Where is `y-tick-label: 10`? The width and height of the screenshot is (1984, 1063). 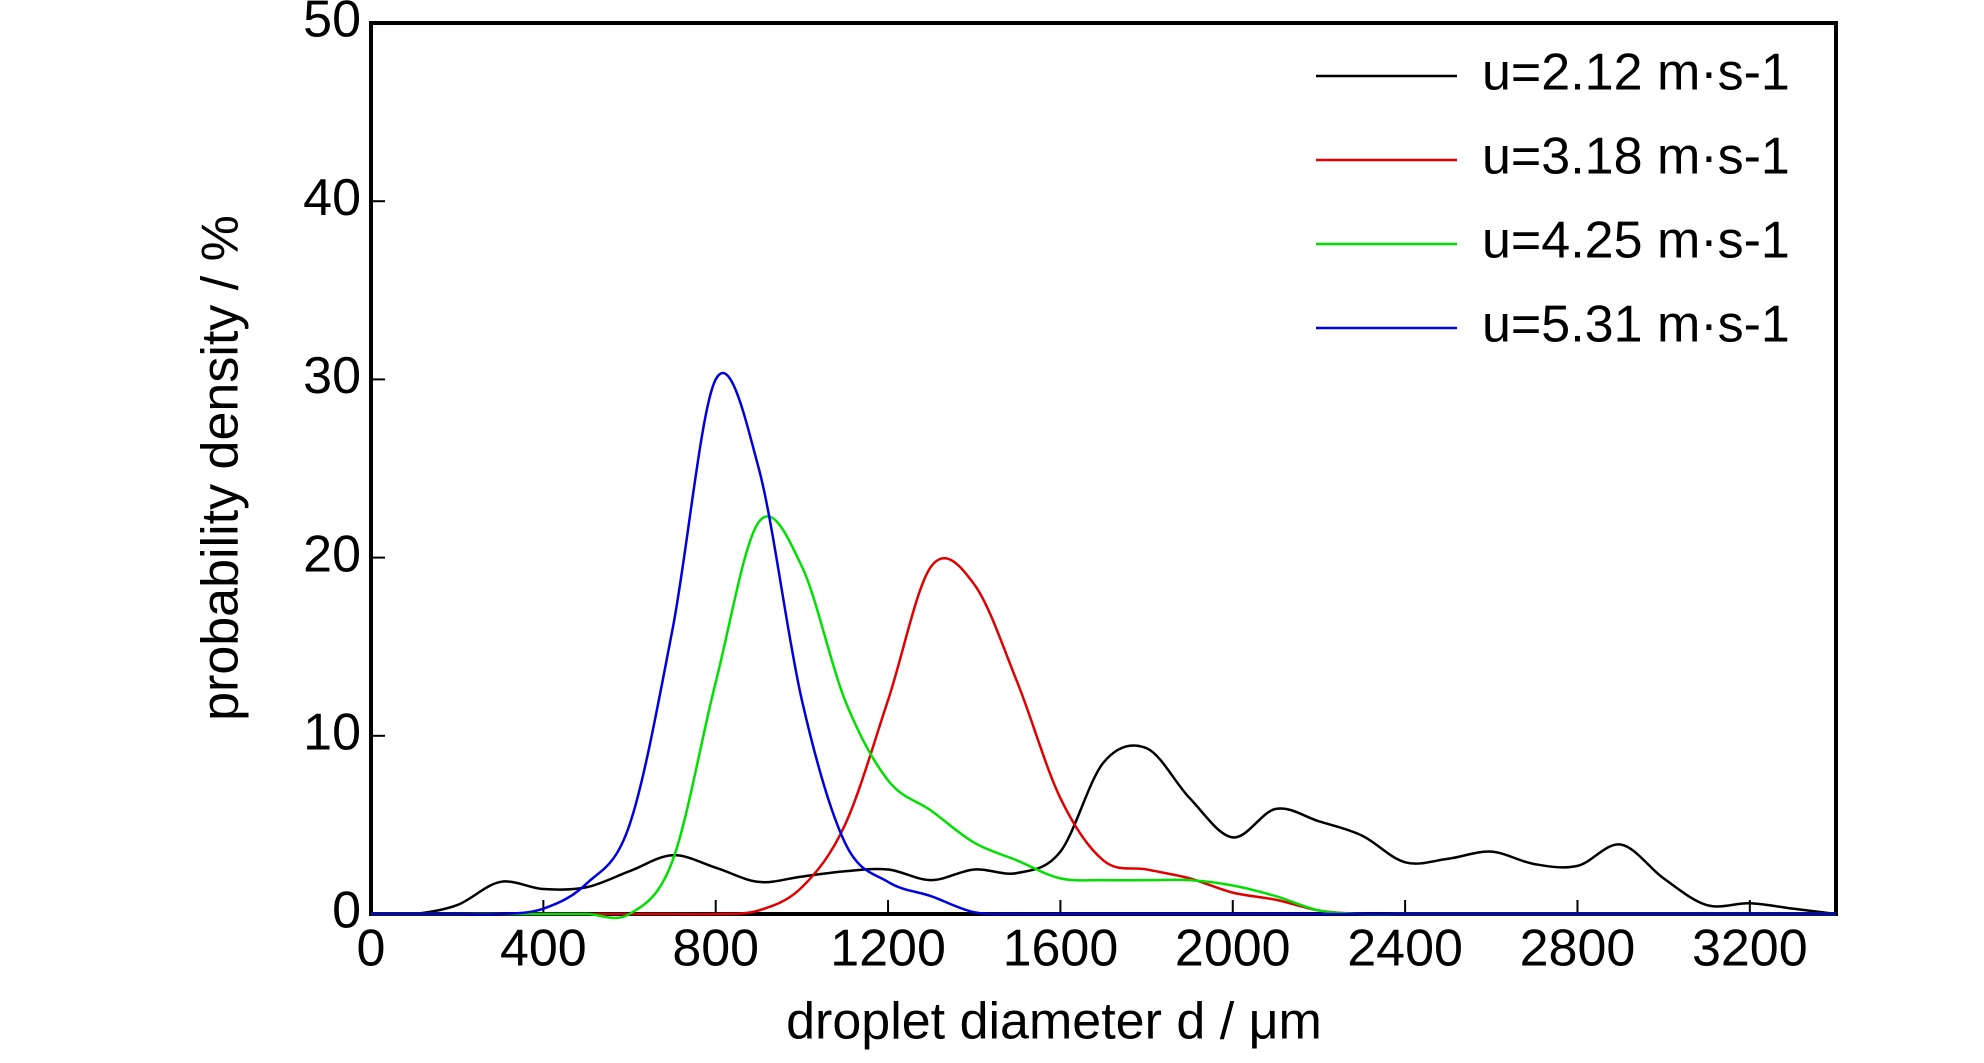
y-tick-label: 10 is located at coordinates (332, 733).